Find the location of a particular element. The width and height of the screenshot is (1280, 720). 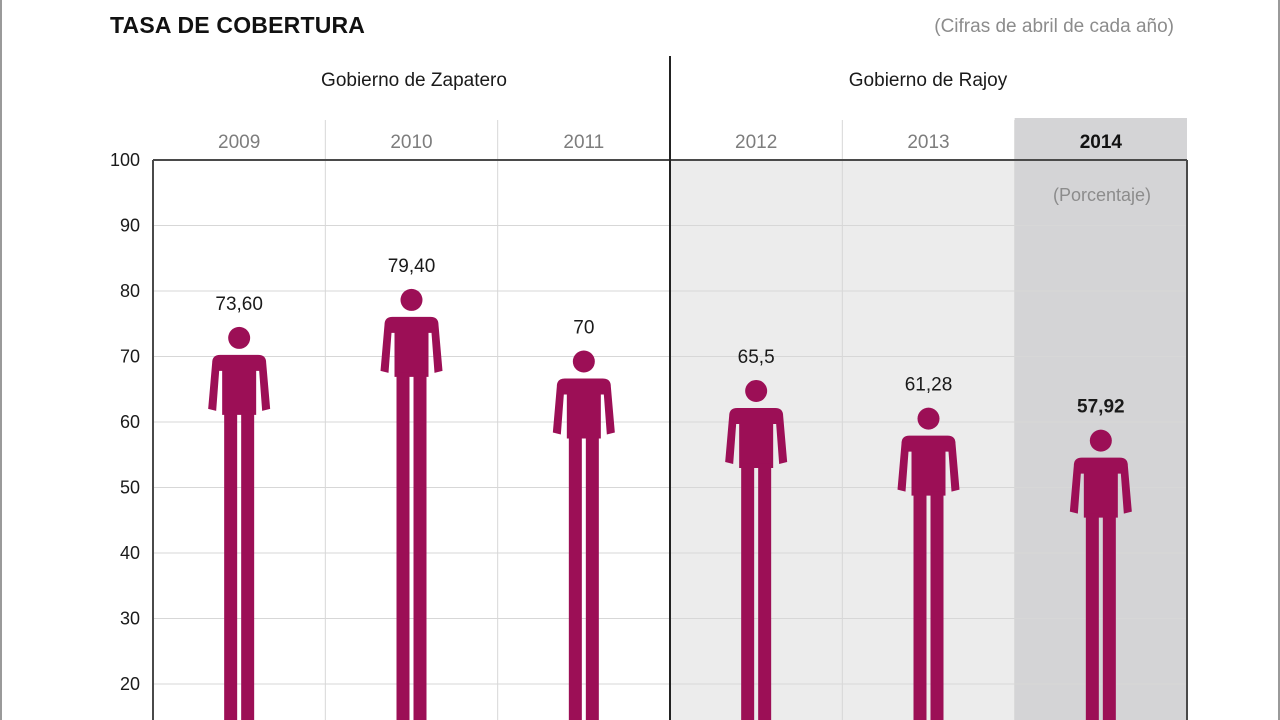

value-label-2013: 61,28 is located at coordinates (929, 385).